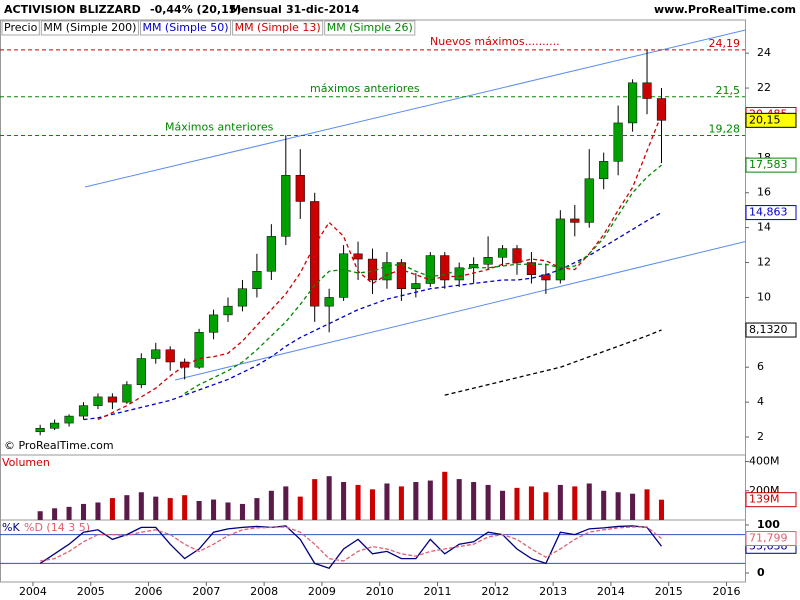  Describe the element at coordinates (760, 366) in the screenshot. I see `y-tick-label: 6` at that location.